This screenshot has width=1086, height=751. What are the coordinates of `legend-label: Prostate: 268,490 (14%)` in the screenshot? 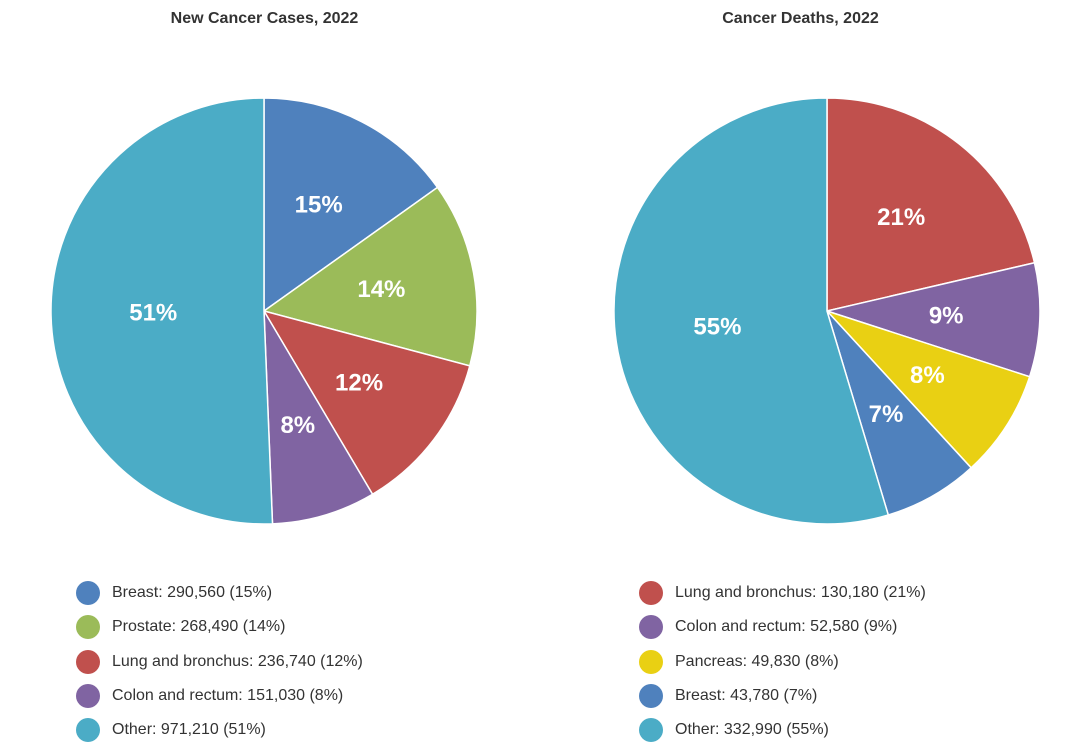 It's located at (199, 627).